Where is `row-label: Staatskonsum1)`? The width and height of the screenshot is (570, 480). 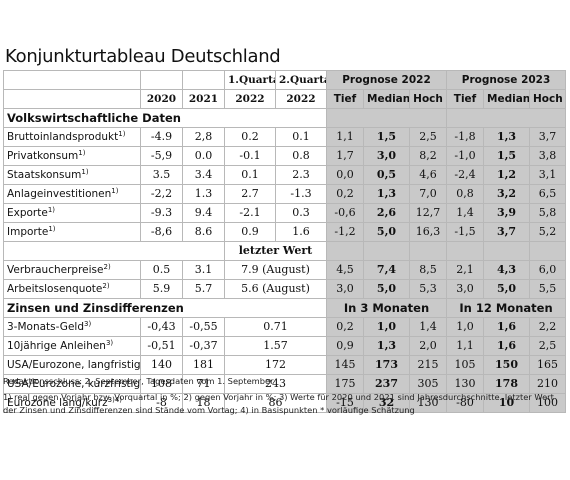
row-label: Staatskonsum1) is located at coordinates (72, 175).